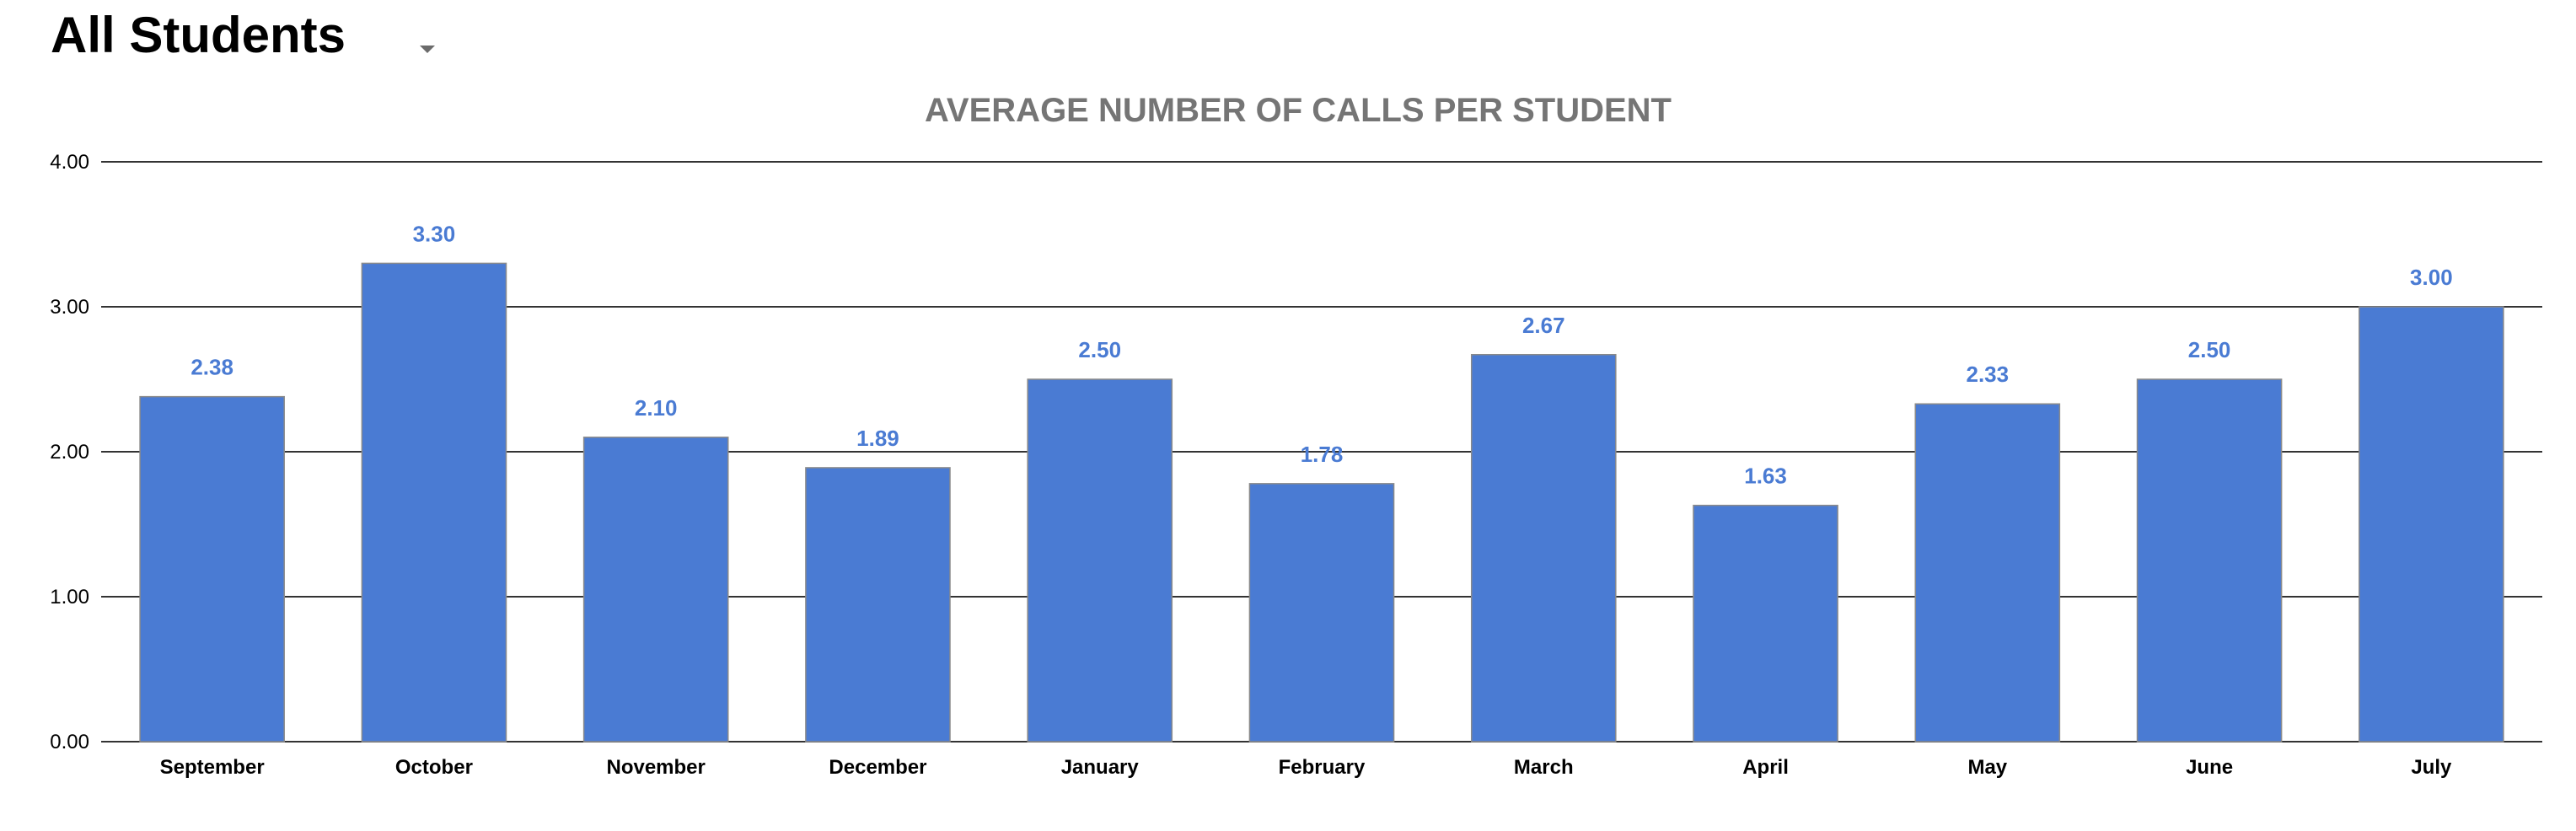 The width and height of the screenshot is (2576, 831). What do you see at coordinates (69, 597) in the screenshot?
I see `y-tick-label: 1.00` at bounding box center [69, 597].